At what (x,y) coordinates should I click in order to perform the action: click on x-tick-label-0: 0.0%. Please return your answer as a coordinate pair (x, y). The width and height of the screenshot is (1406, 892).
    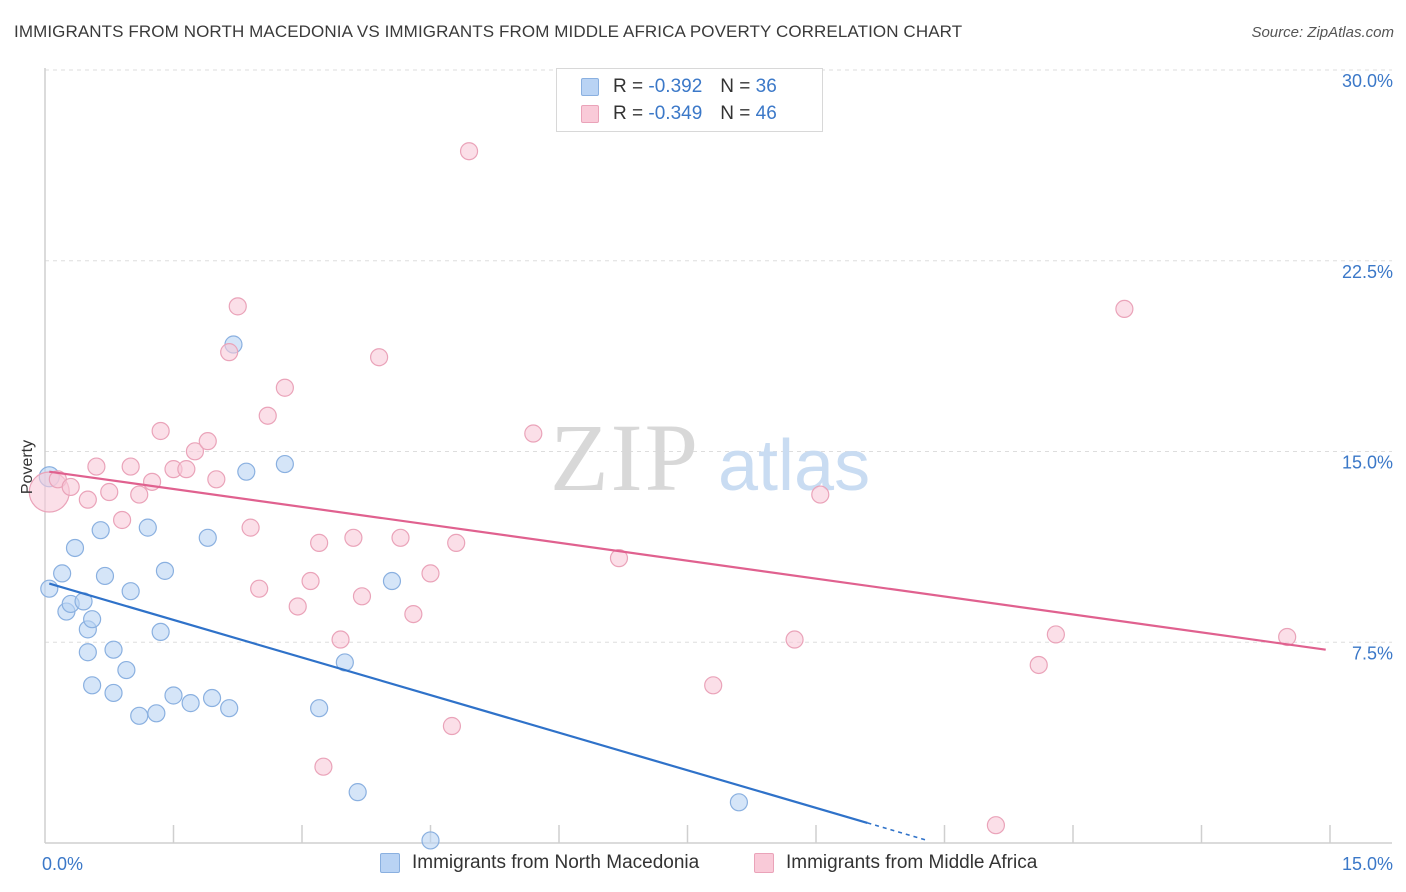
    Looking at the image, I should click on (62, 864).